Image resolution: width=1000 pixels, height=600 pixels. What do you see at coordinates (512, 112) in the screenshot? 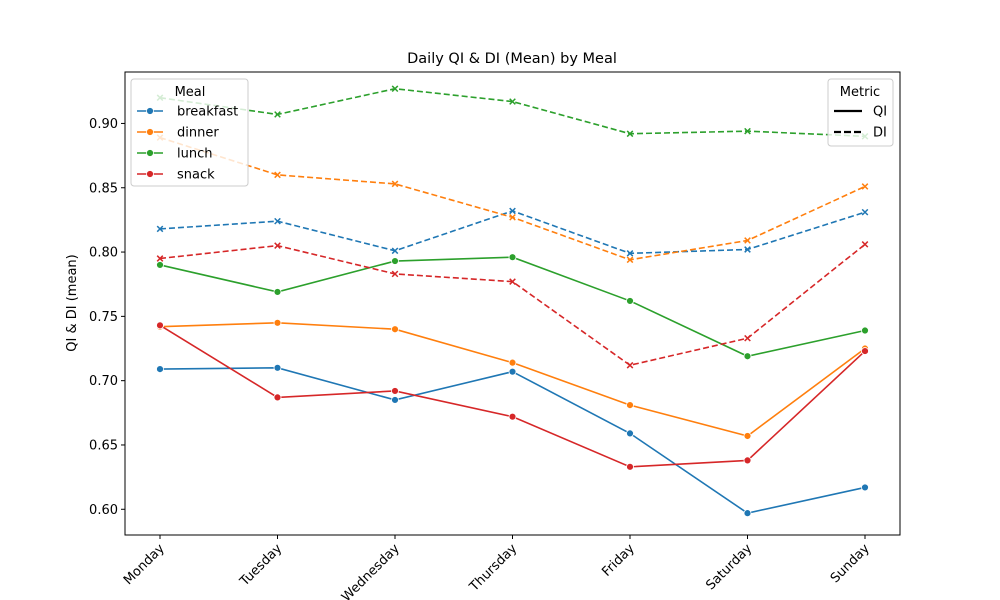
I see `series-line-lunch-di` at bounding box center [512, 112].